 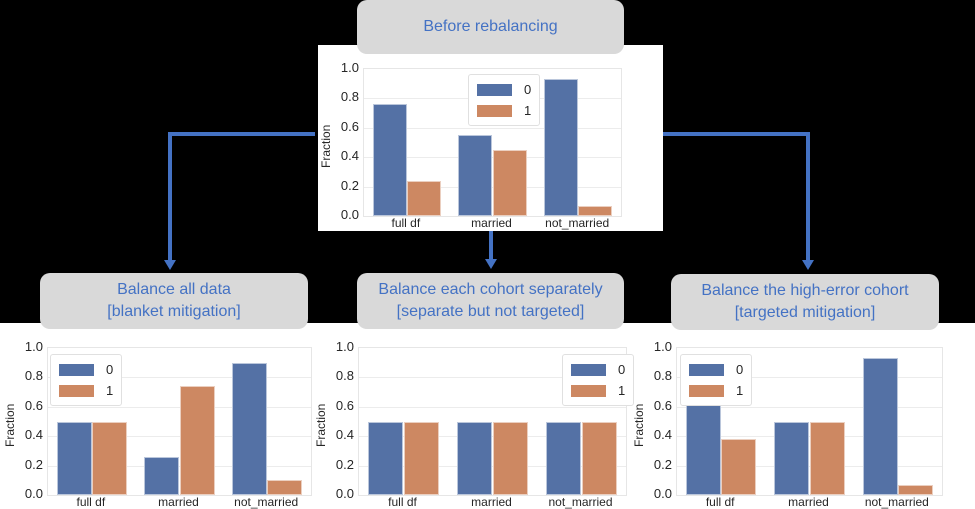 What do you see at coordinates (805, 290) in the screenshot?
I see `title-line1: Balance the high-error cohort` at bounding box center [805, 290].